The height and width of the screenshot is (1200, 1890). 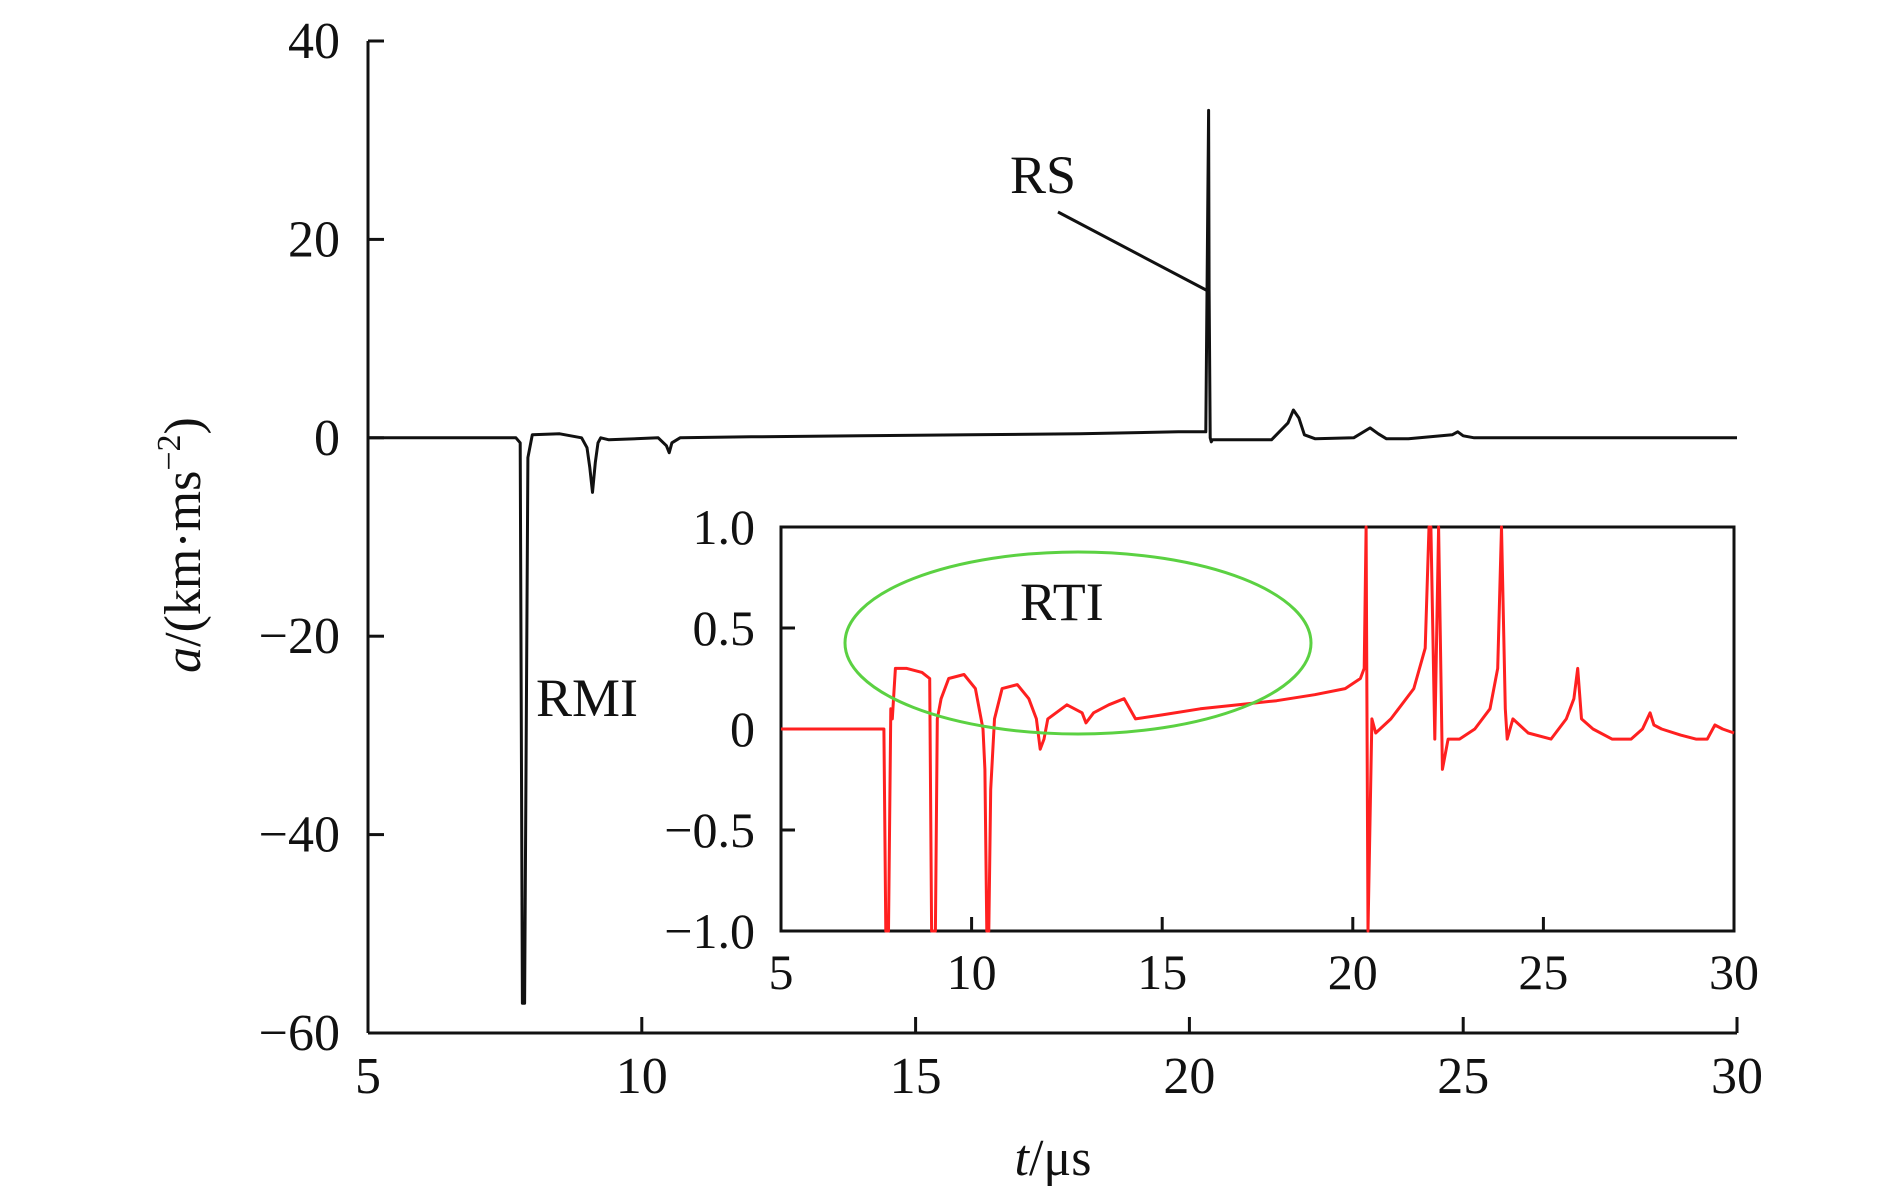 What do you see at coordinates (781, 972) in the screenshot?
I see `inset-x-tick-label: 5` at bounding box center [781, 972].